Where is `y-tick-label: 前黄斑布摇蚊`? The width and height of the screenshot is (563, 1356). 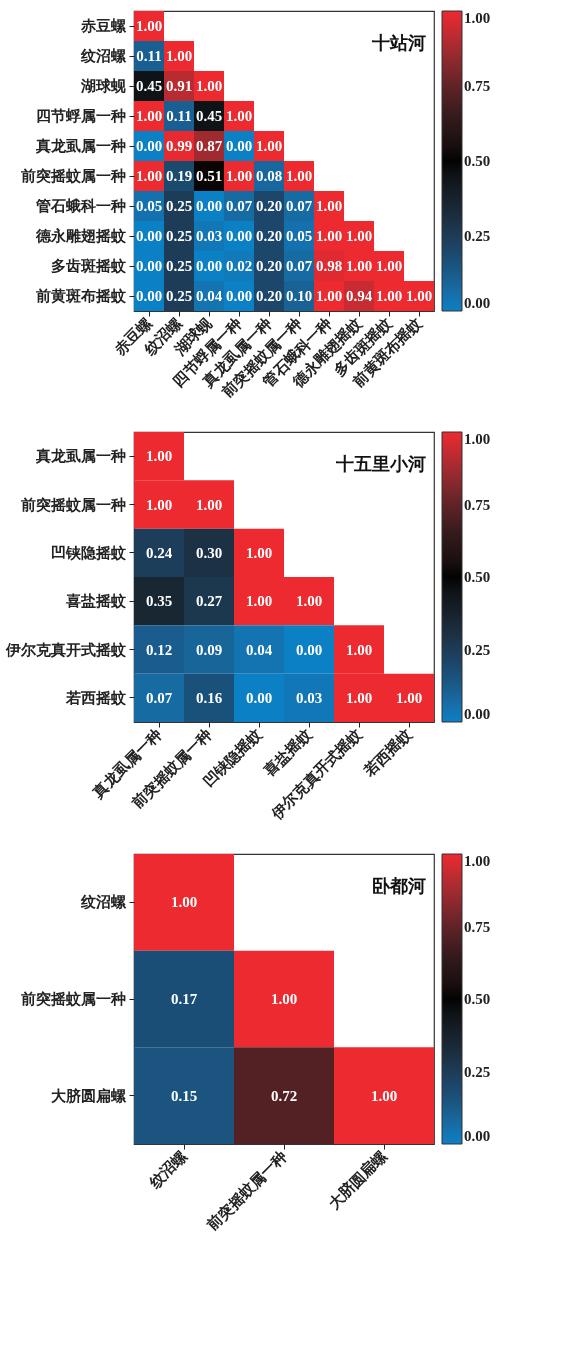 y-tick-label: 前黄斑布摇蚊 is located at coordinates (80, 296).